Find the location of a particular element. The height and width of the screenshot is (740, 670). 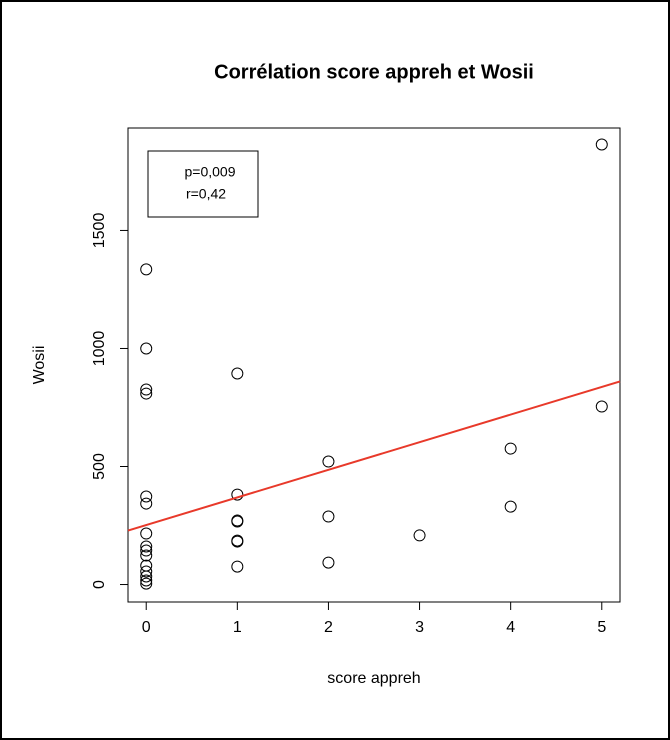

x-tick-label: 1 is located at coordinates (237, 627).